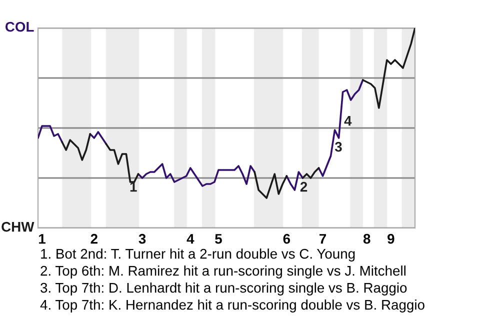  I want to click on text: 3. Top 7th: D. Lenhardt hit a run-scoring single vs B. Raggio, so click(223, 289).